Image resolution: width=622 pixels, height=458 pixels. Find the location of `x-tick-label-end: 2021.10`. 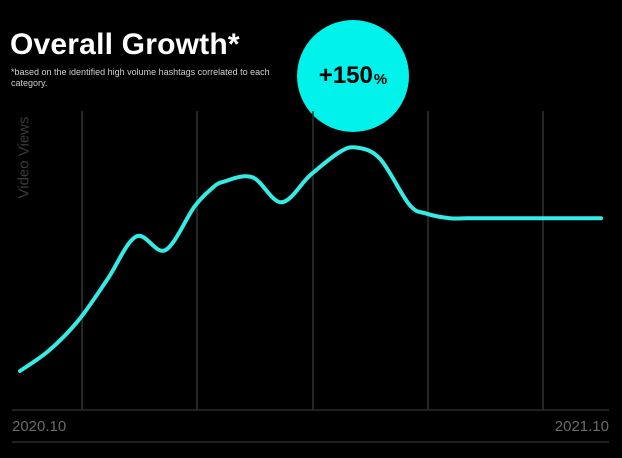

x-tick-label-end: 2021.10 is located at coordinates (581, 426).